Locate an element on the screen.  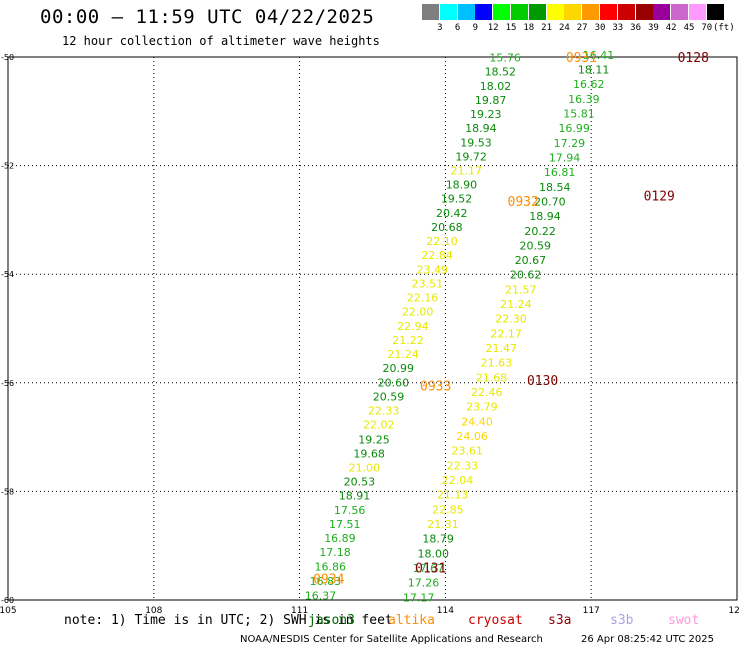
wave-height-point: 21.68 is located at coordinates (492, 377).